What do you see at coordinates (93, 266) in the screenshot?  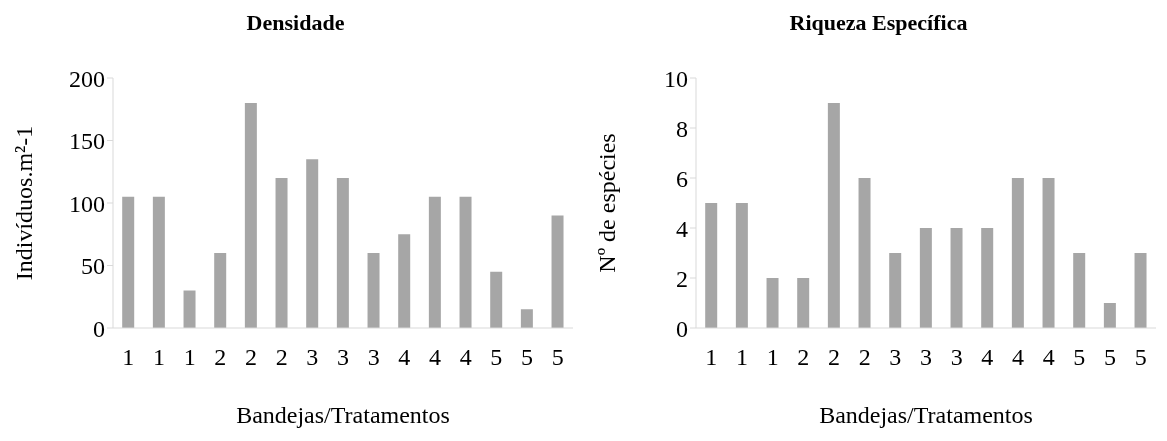 I see `y-tick-label: 50` at bounding box center [93, 266].